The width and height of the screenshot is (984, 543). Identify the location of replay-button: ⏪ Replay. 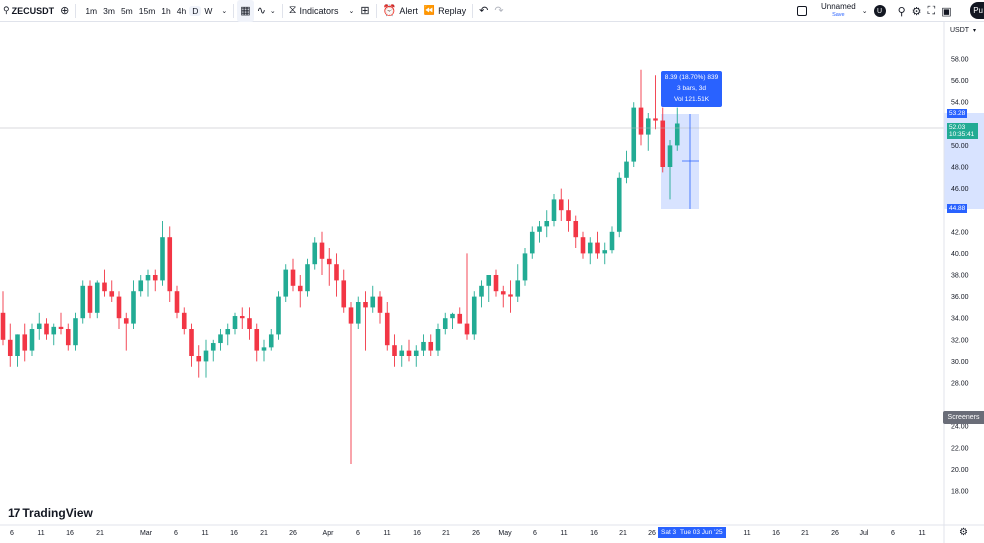
(445, 11).